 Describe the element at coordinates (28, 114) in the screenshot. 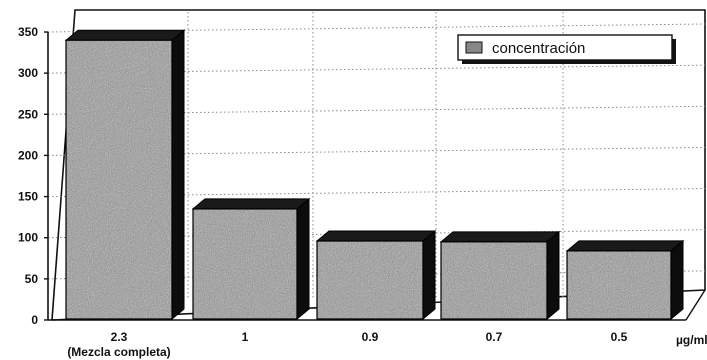

I see `y-tick-label: 250` at that location.